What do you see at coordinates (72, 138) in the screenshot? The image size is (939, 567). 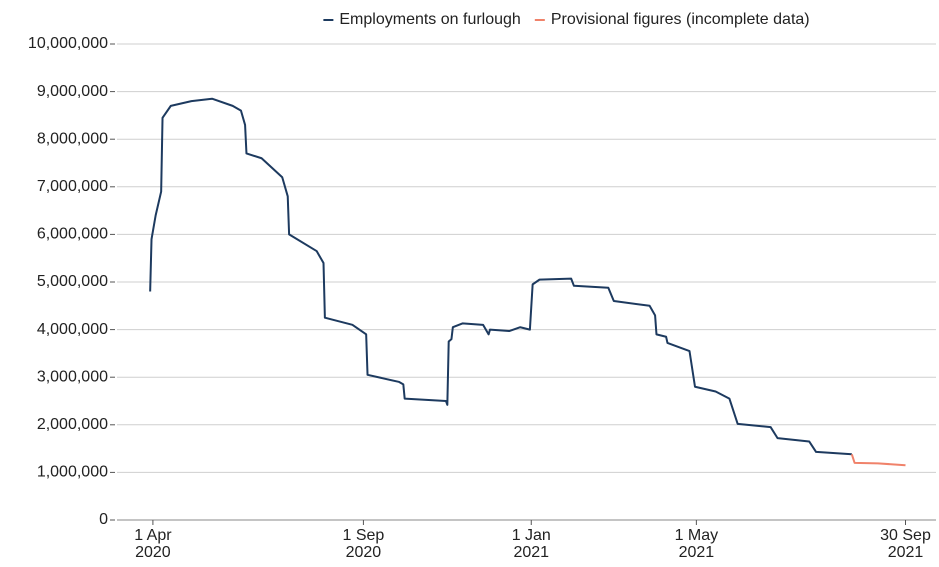 I see `y-tick-label: 8,000,000` at bounding box center [72, 138].